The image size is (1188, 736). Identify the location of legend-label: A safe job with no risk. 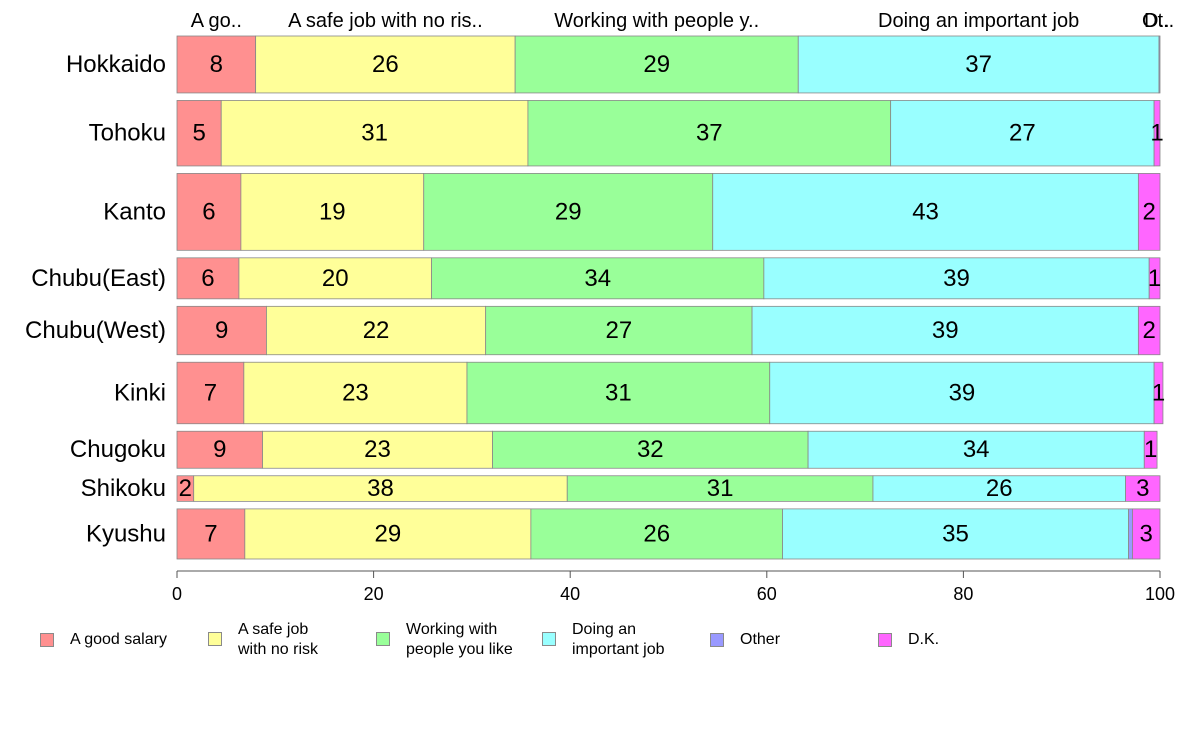
(278, 639).